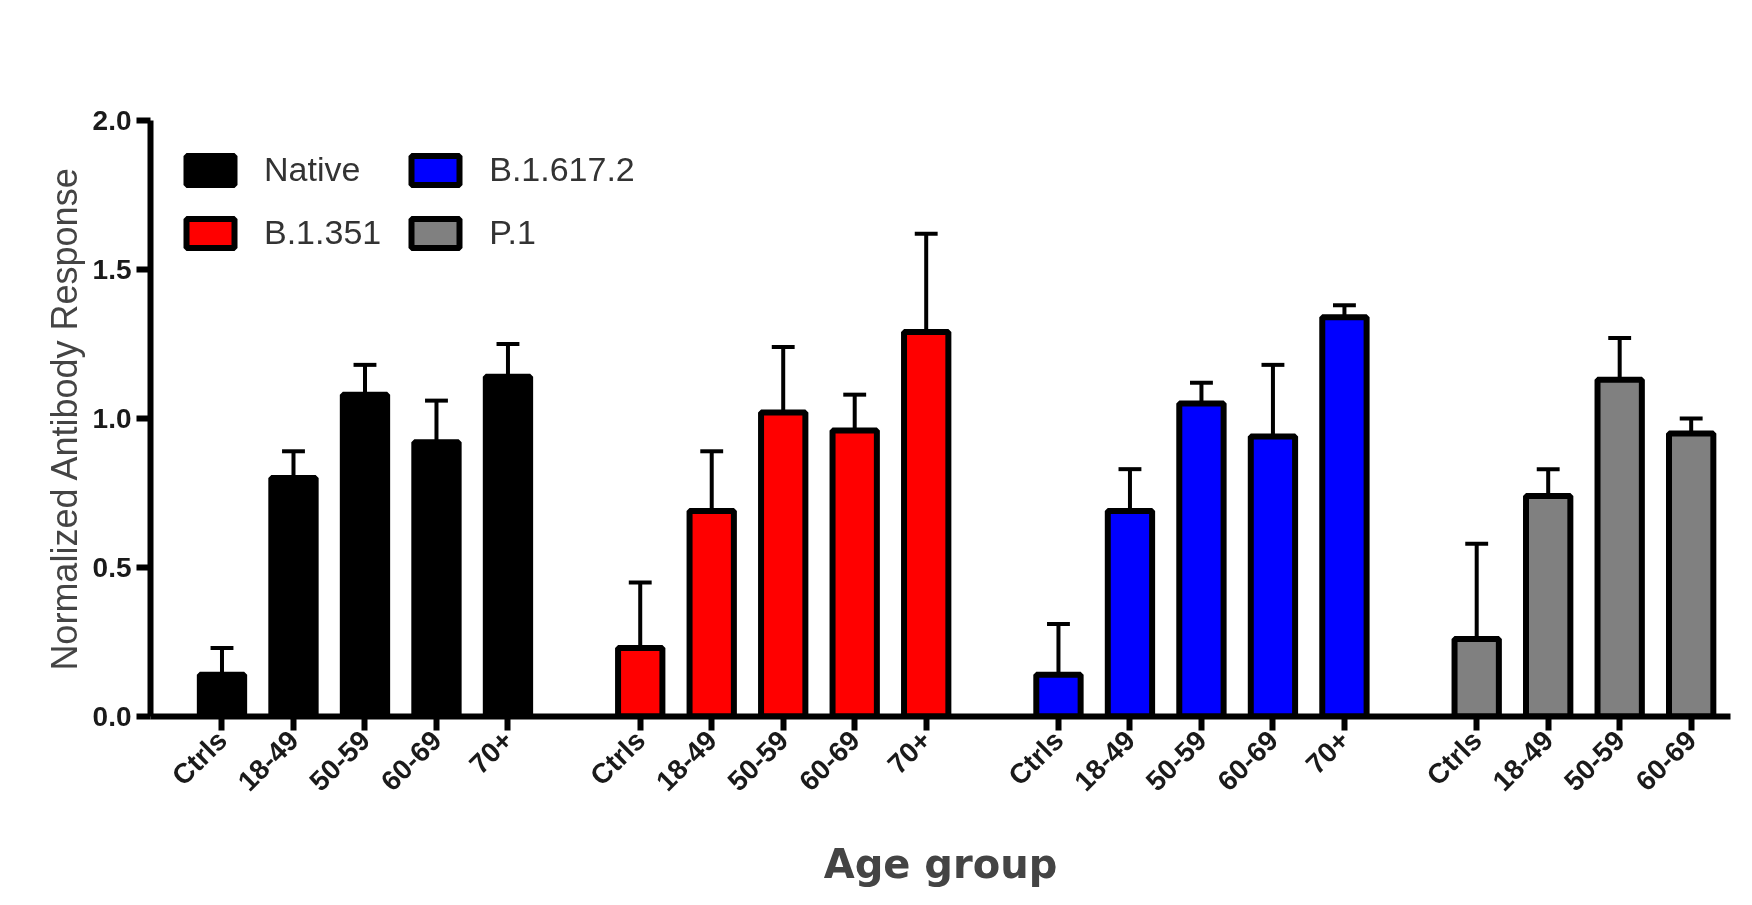  I want to click on y-tick-label: 1.0, so click(112, 418).